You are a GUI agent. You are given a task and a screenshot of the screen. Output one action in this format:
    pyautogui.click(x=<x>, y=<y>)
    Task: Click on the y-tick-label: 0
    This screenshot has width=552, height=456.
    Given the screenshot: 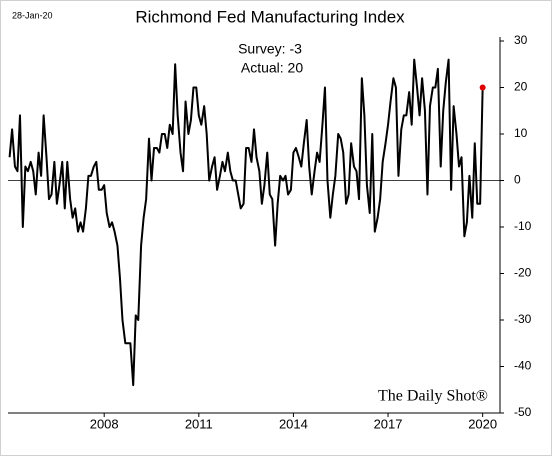 What is the action you would take?
    pyautogui.click(x=517, y=180)
    